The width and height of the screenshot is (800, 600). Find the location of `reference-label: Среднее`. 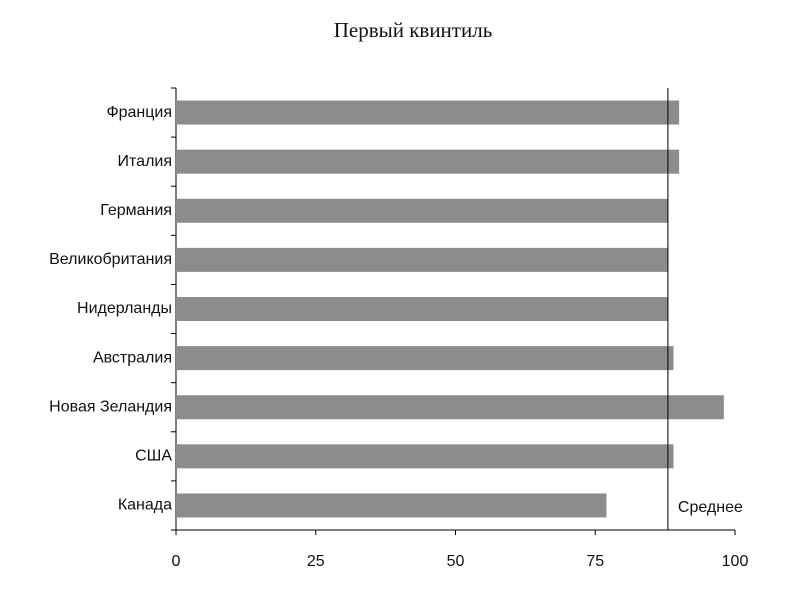

reference-label: Среднее is located at coordinates (710, 507).